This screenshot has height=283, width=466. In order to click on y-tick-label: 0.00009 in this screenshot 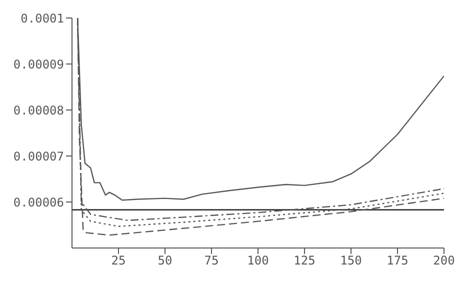, I will do `click(38, 64)`.